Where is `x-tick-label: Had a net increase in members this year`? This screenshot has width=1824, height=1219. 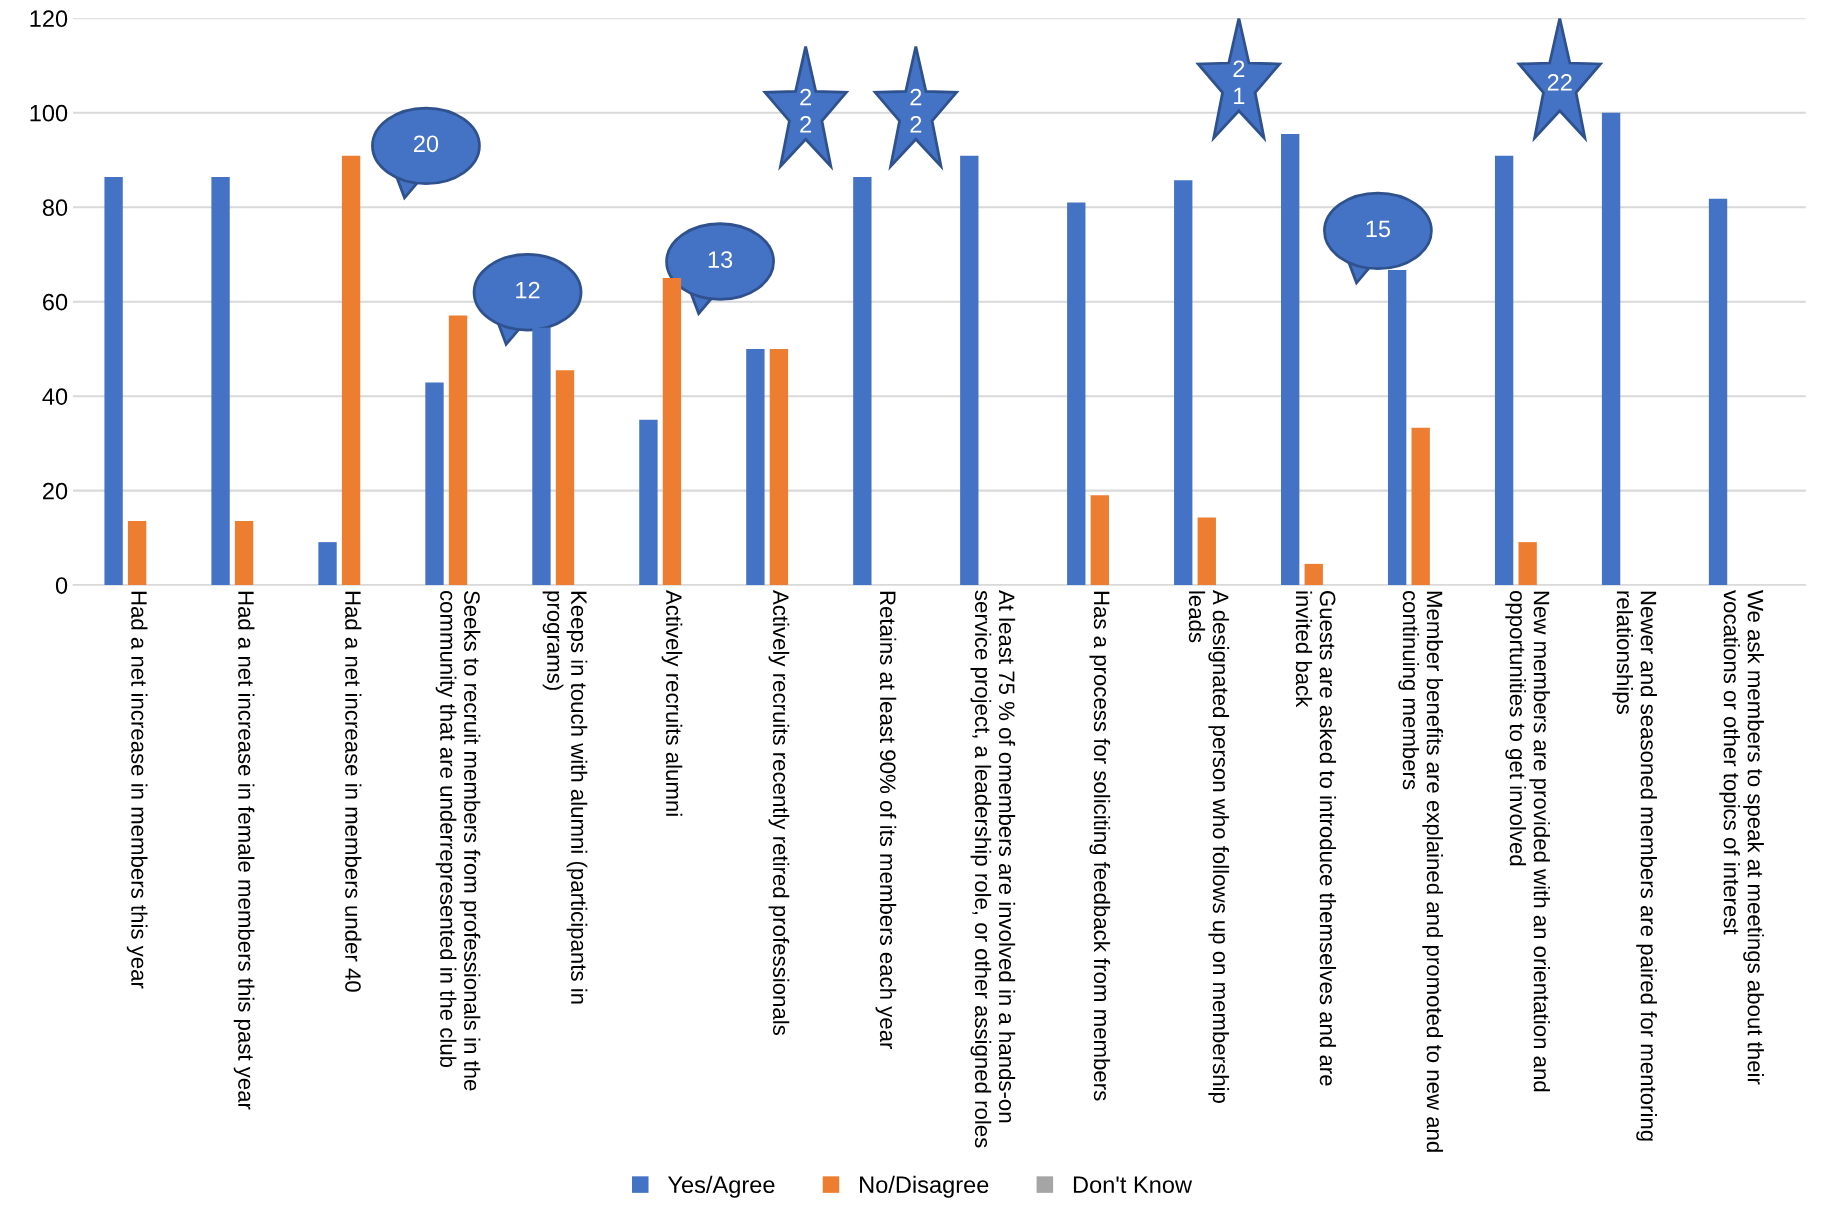 x-tick-label: Had a net increase in members this year is located at coordinates (137, 790).